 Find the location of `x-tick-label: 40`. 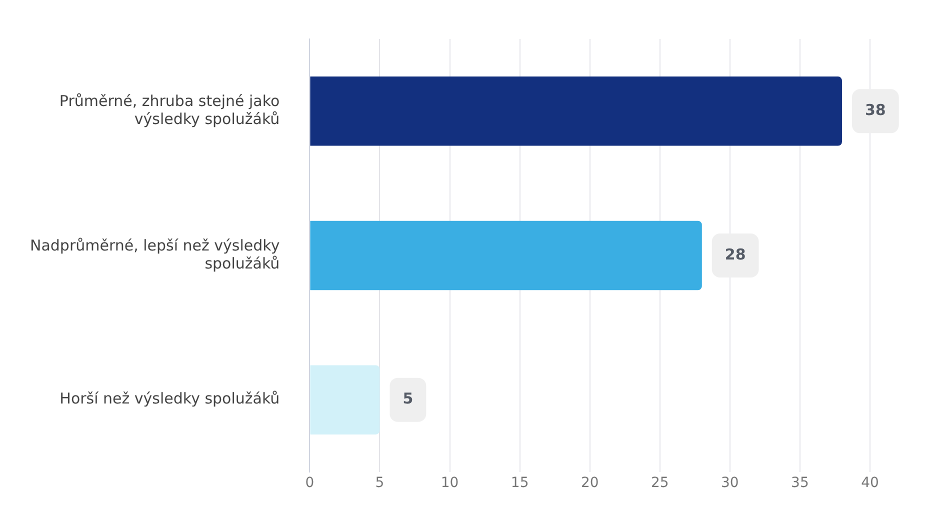

x-tick-label: 40 is located at coordinates (870, 483).